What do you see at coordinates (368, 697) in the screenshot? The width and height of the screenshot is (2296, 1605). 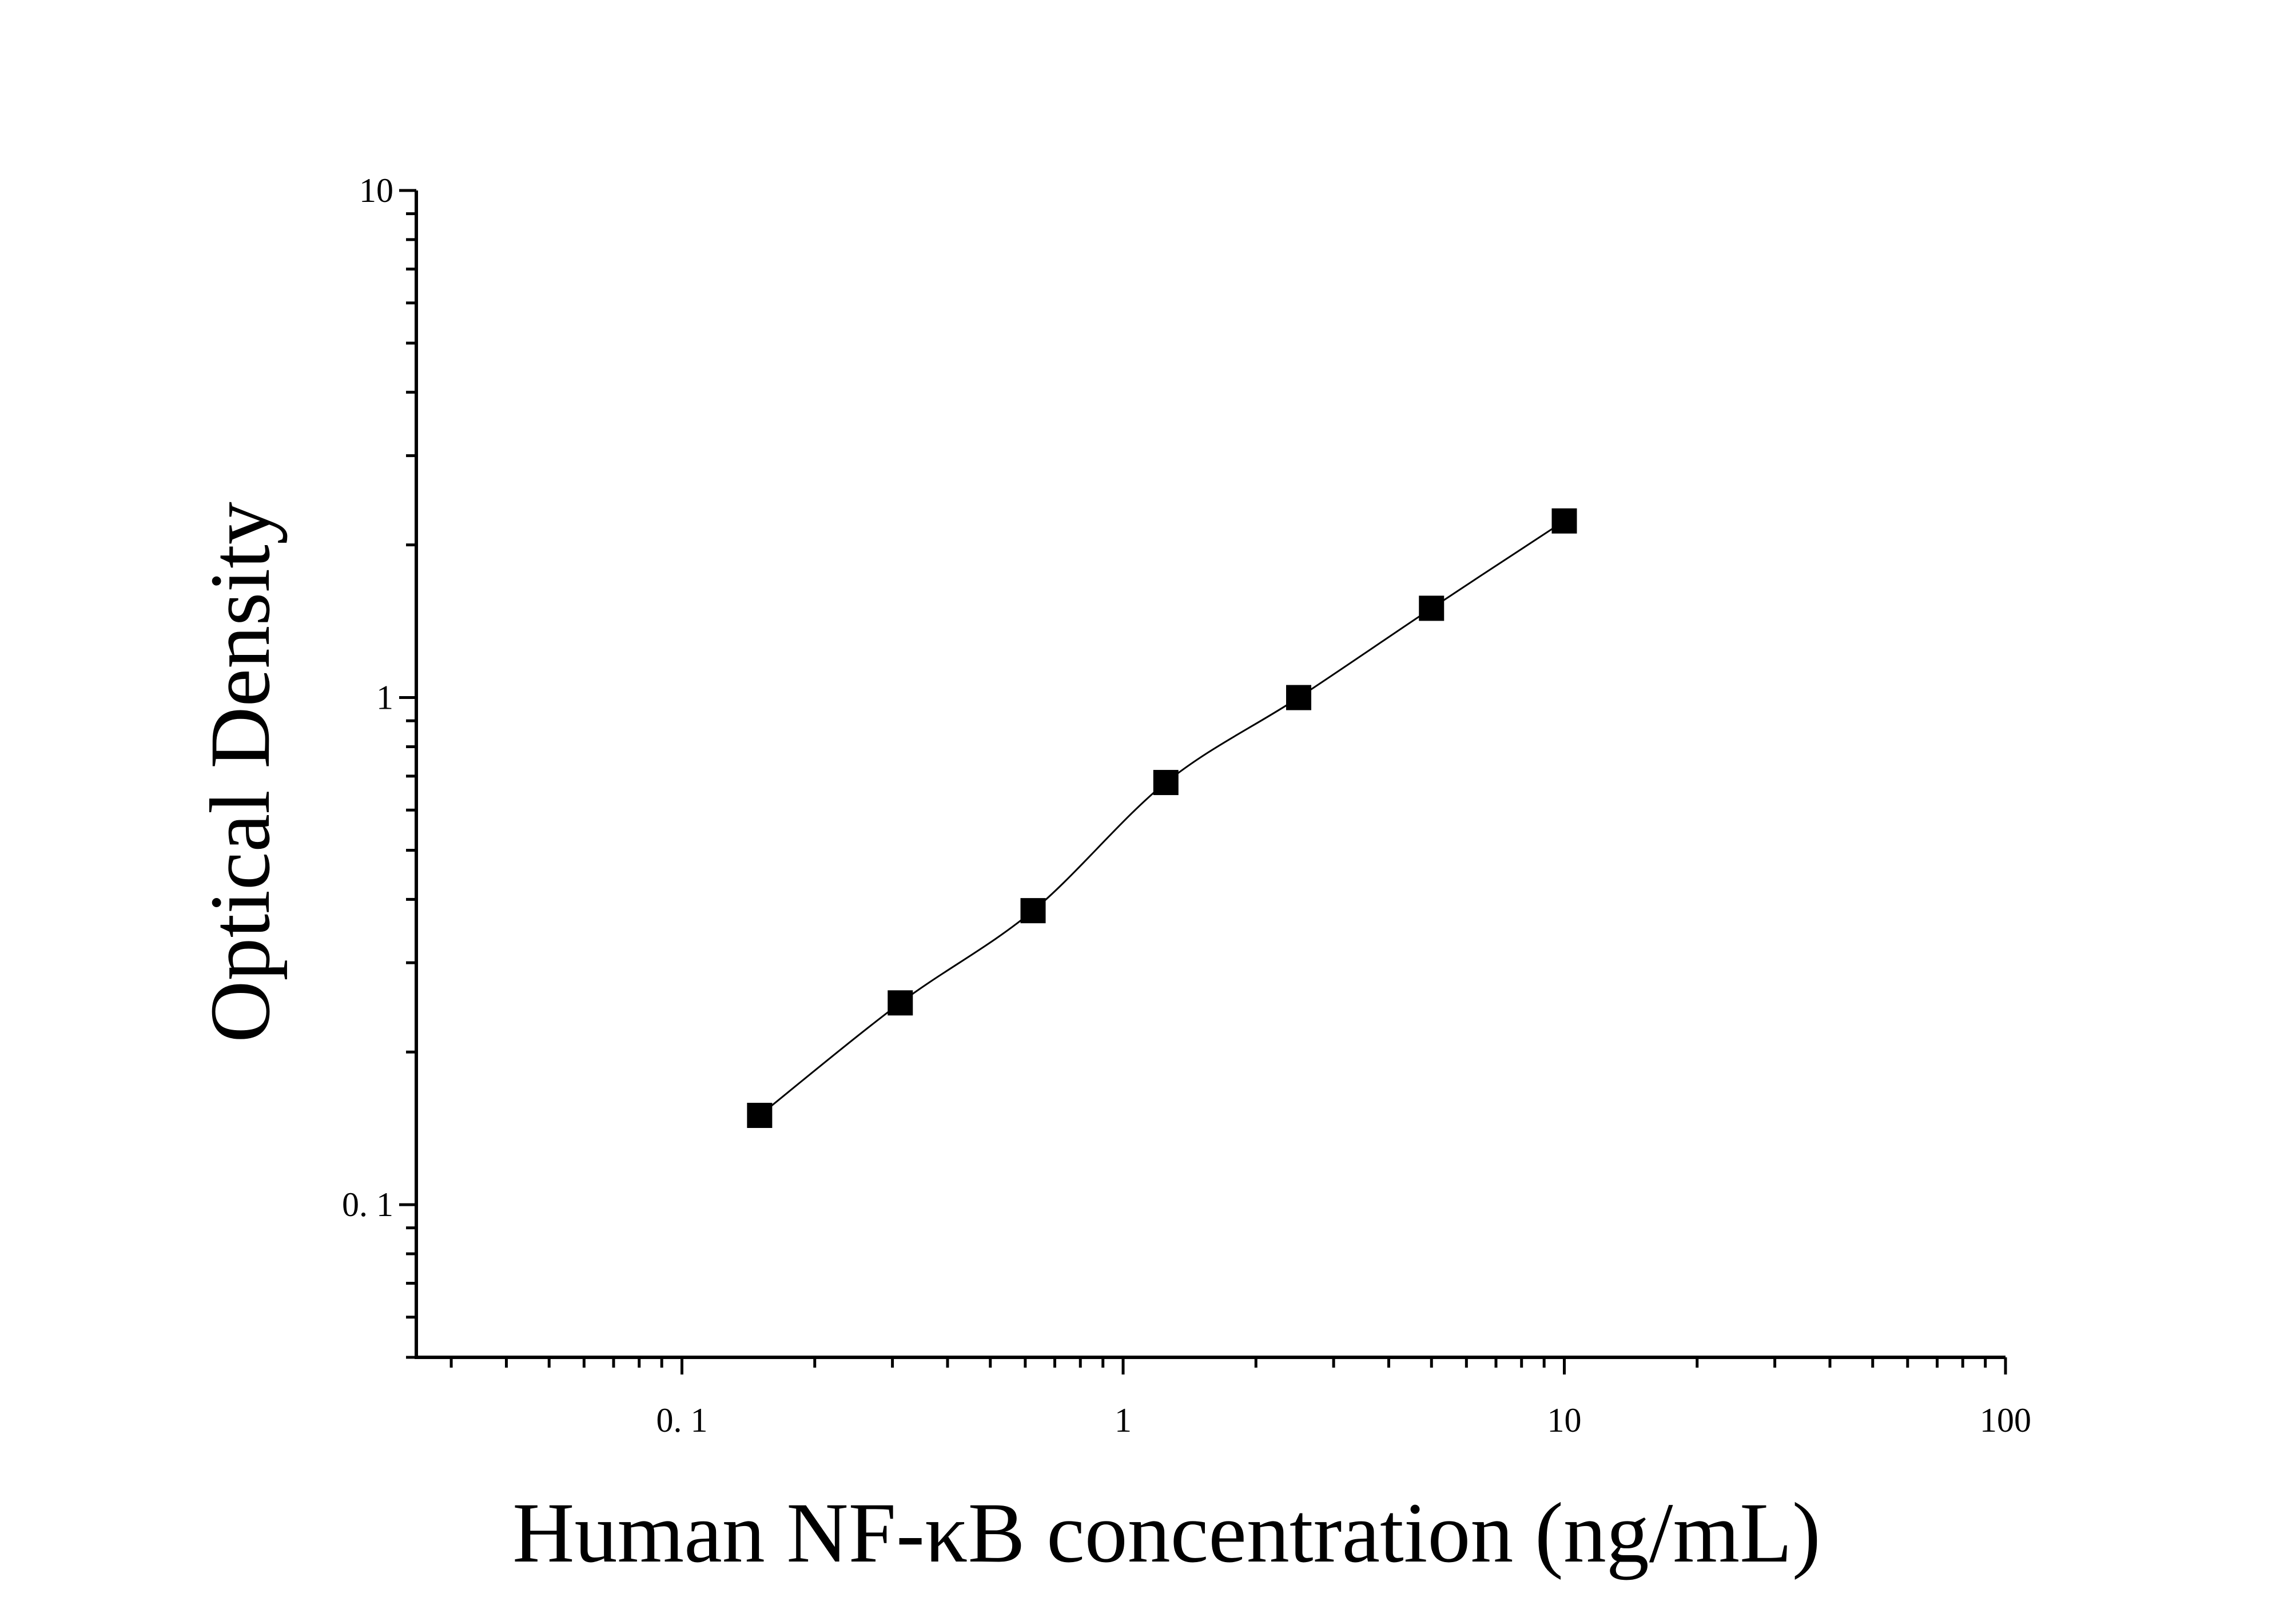 I see `y-tick-labels: 0. 1 1 10` at bounding box center [368, 697].